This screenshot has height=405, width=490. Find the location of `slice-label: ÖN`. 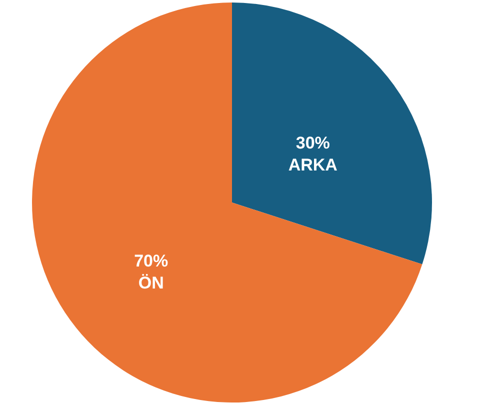

slice-label: ÖN is located at coordinates (151, 282).